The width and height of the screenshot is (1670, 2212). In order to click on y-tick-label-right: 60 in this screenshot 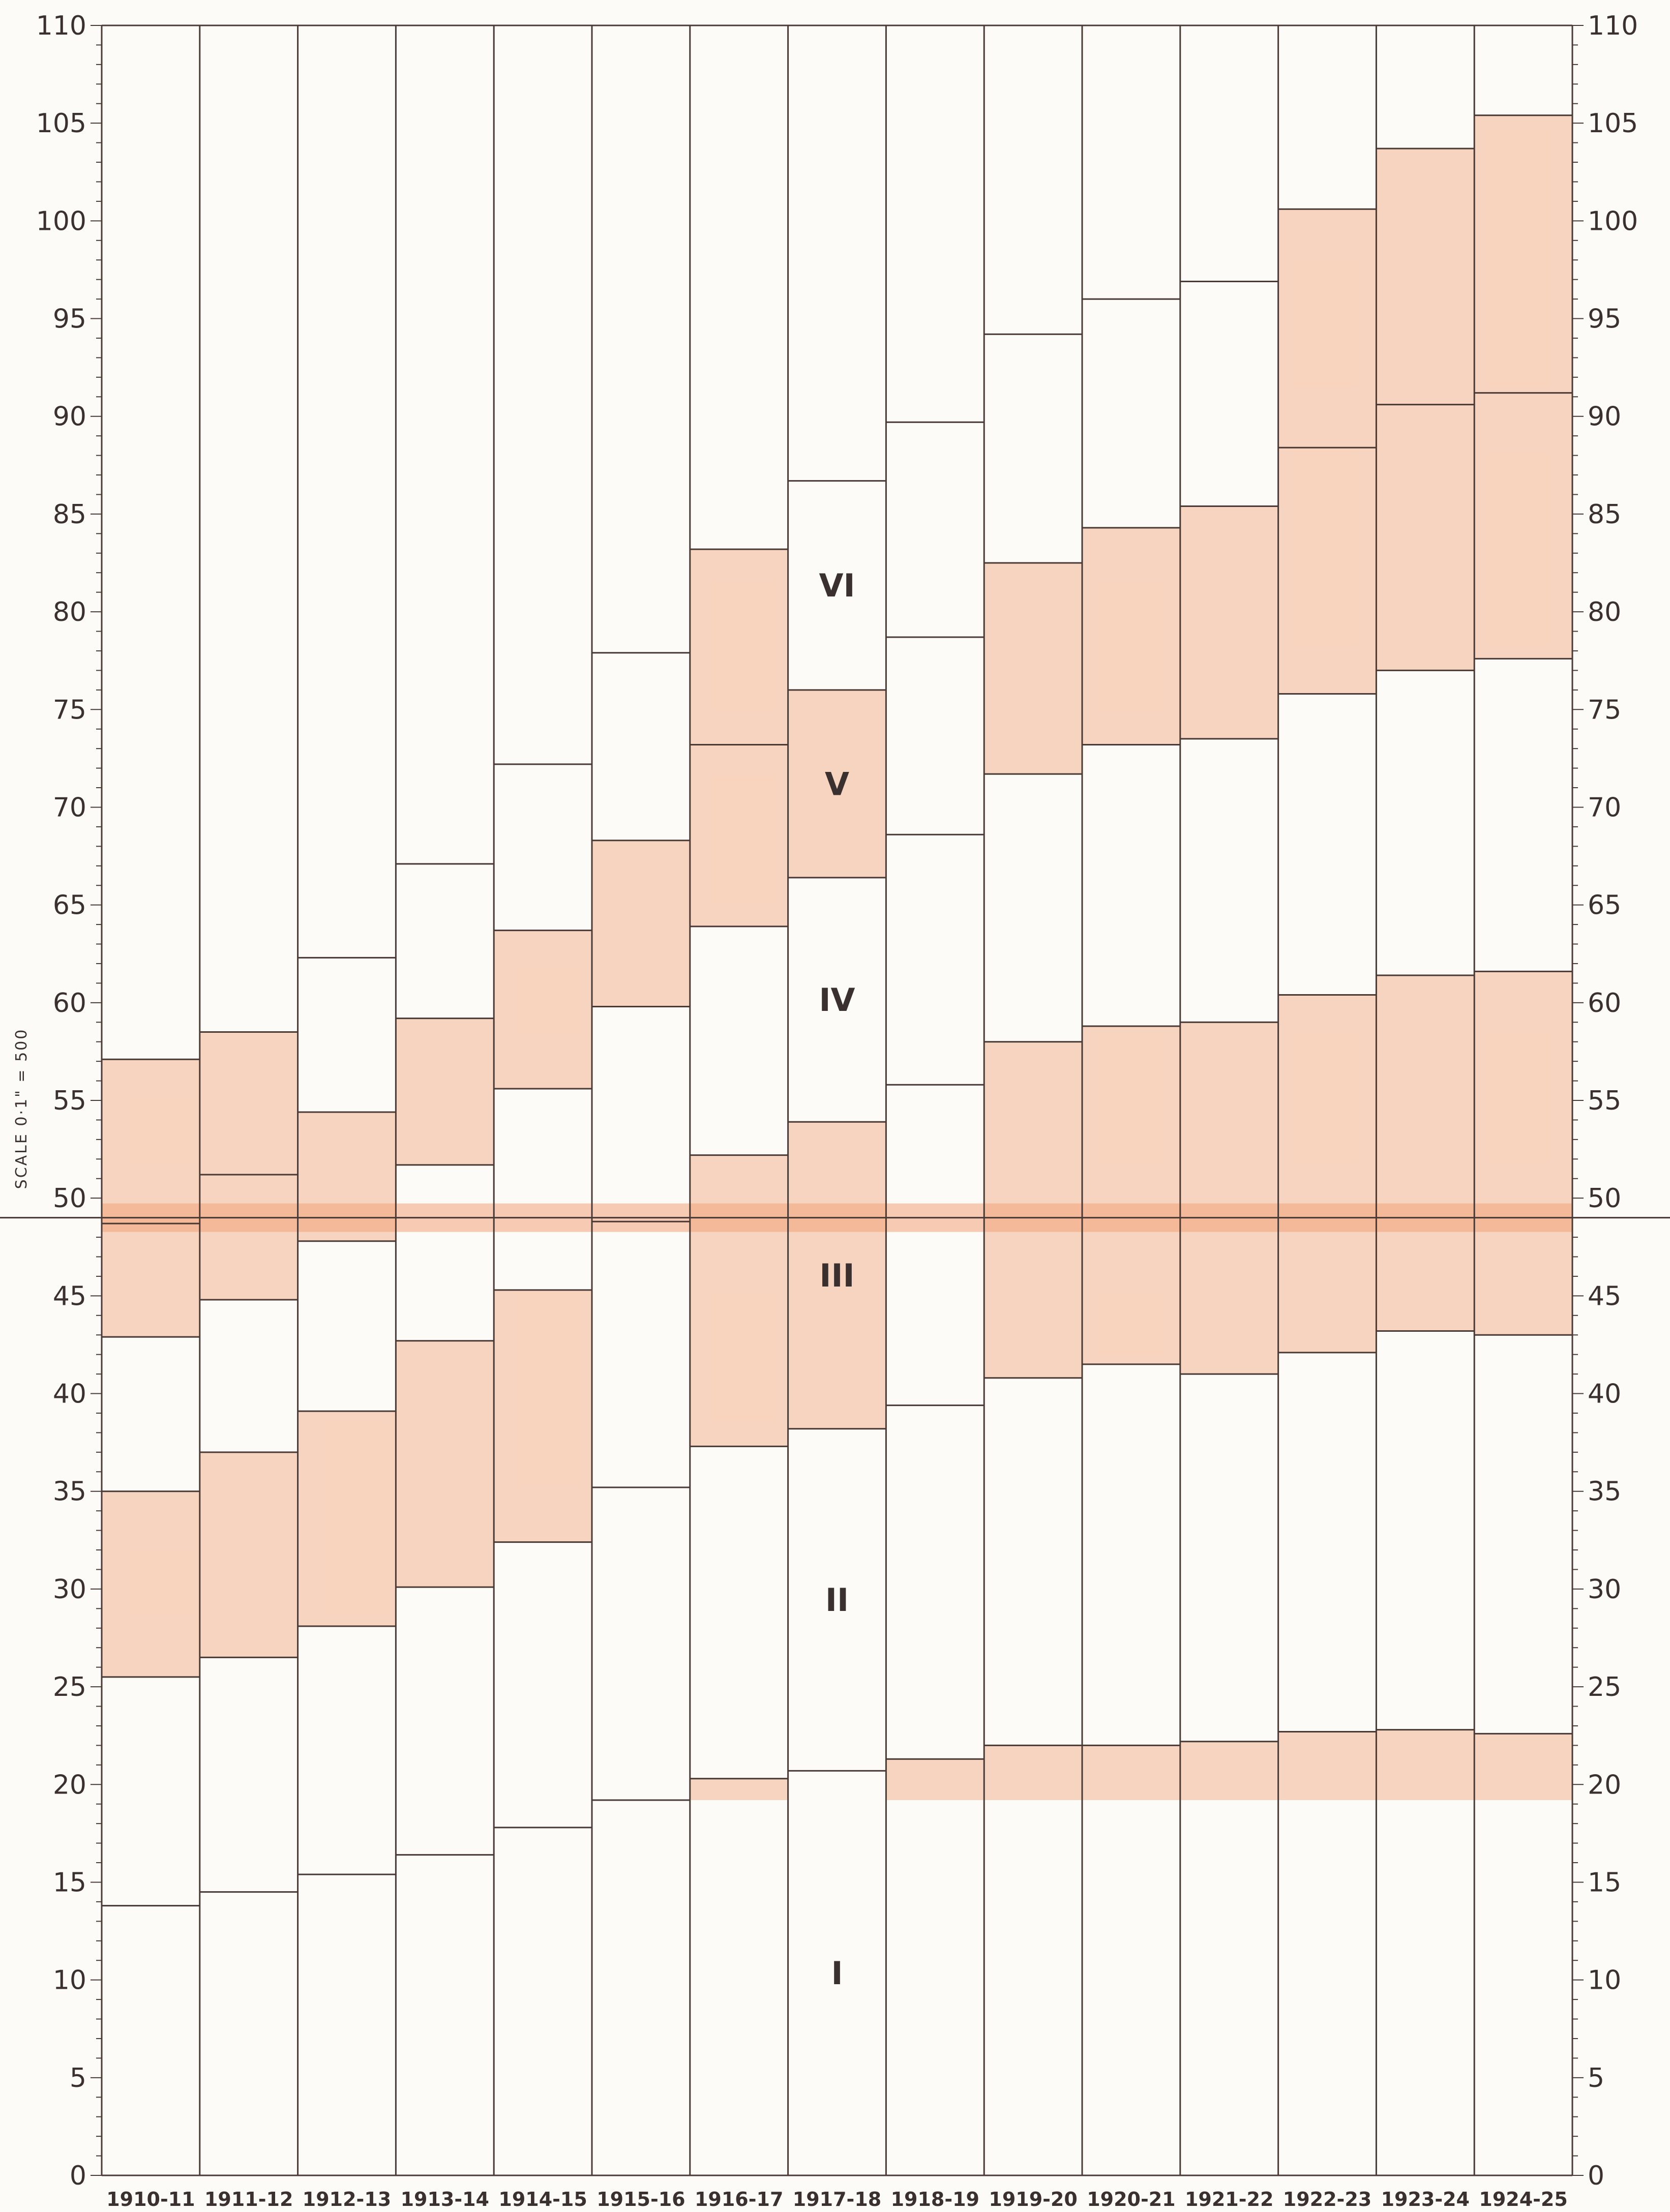, I will do `click(1604, 1003)`.